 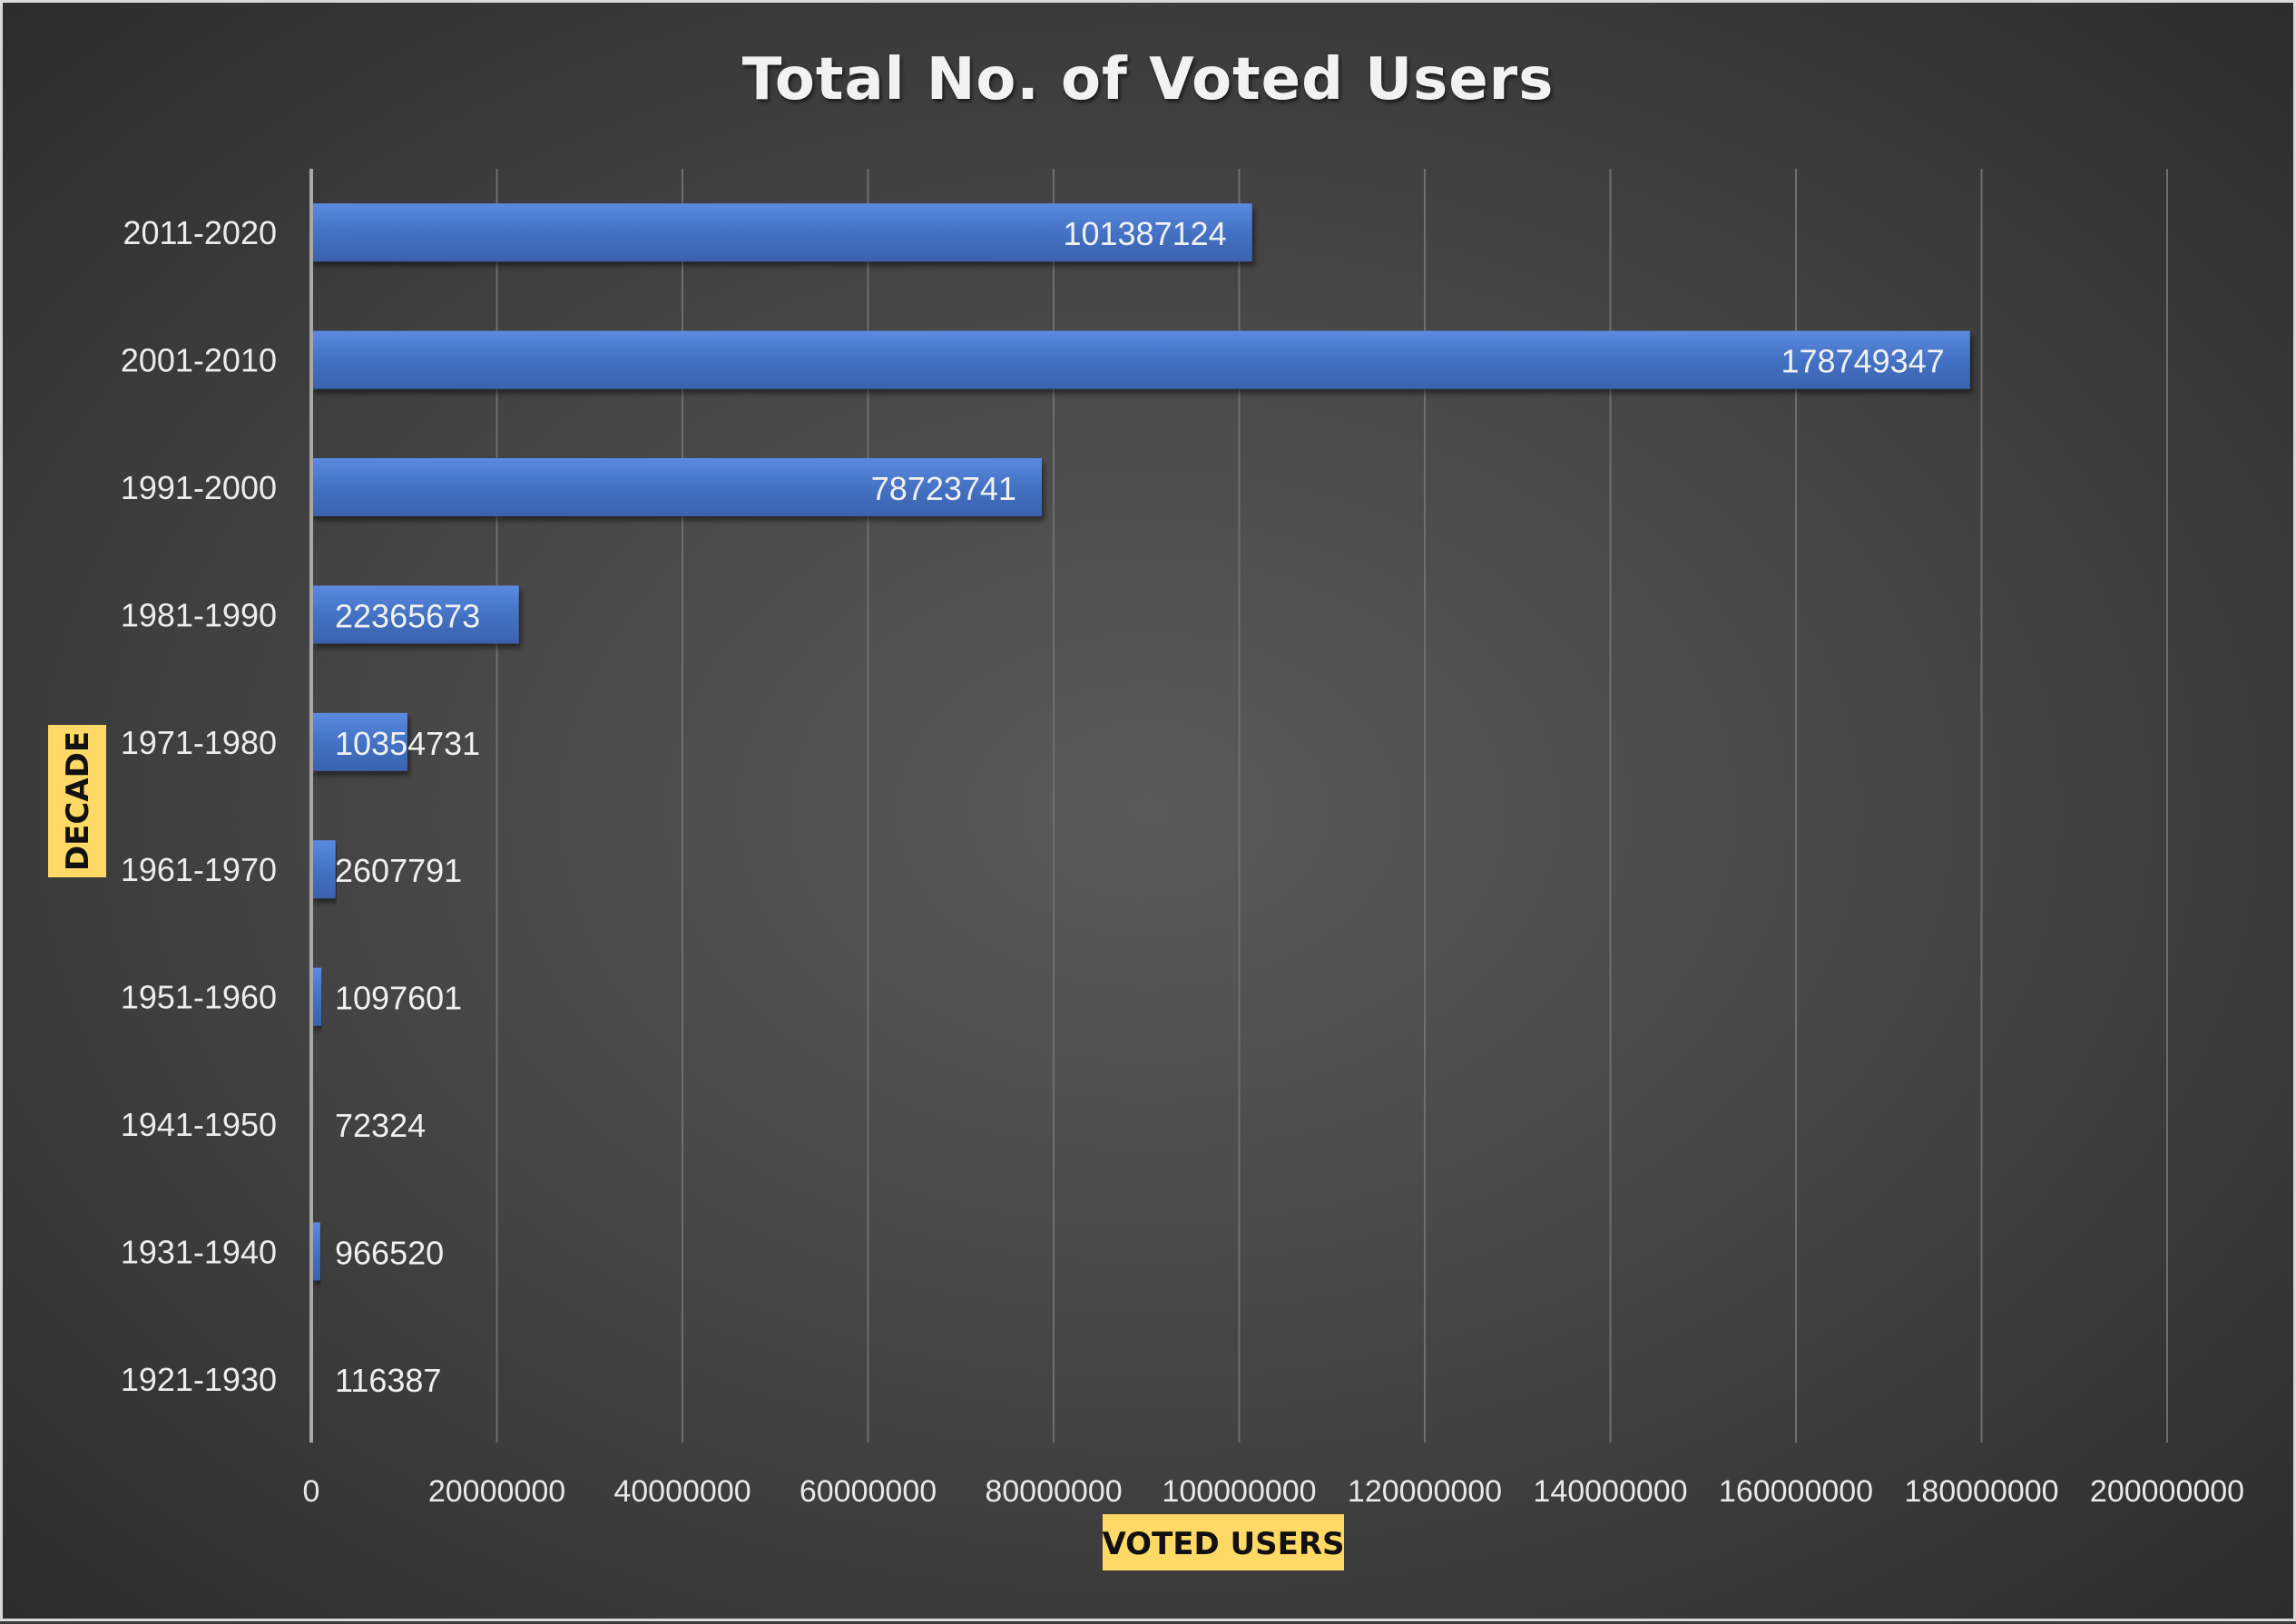 I want to click on y-tick-label: 2011-2020, so click(x=200, y=232).